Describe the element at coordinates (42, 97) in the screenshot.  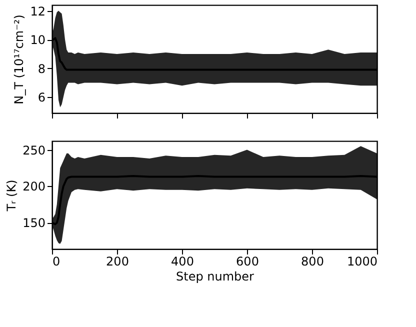
I see `y-tick-label: 6` at that location.